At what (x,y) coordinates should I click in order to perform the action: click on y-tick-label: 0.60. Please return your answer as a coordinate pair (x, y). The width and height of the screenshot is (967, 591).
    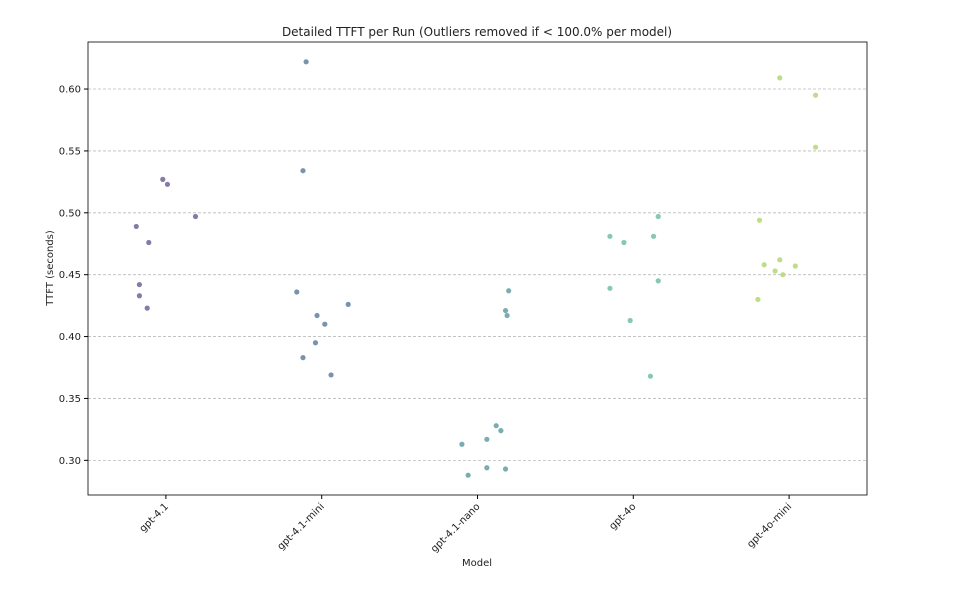
    Looking at the image, I should click on (70, 90).